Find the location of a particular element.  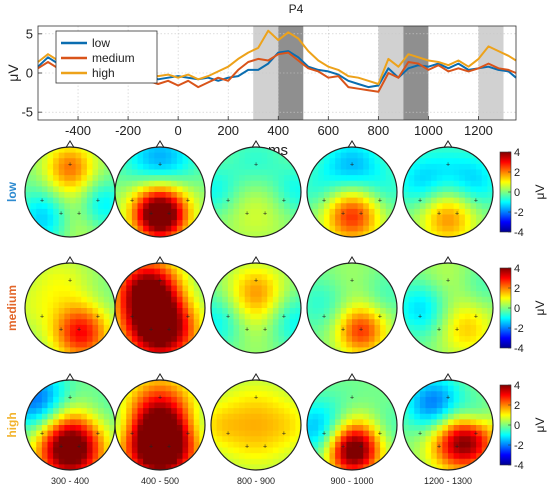

x-tick-label: 1200 is located at coordinates (478, 130).